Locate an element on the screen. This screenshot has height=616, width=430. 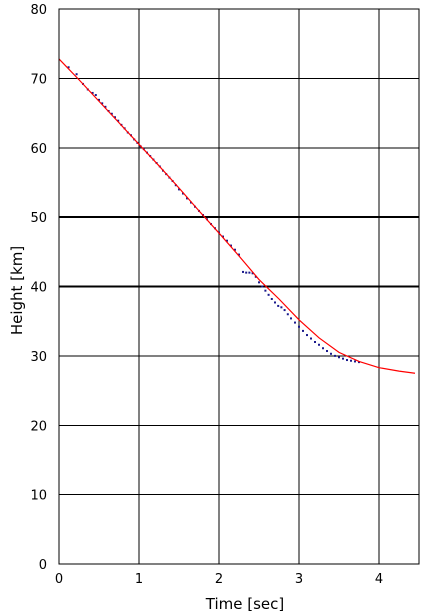
y-tick-label: 20 is located at coordinates (38, 426).